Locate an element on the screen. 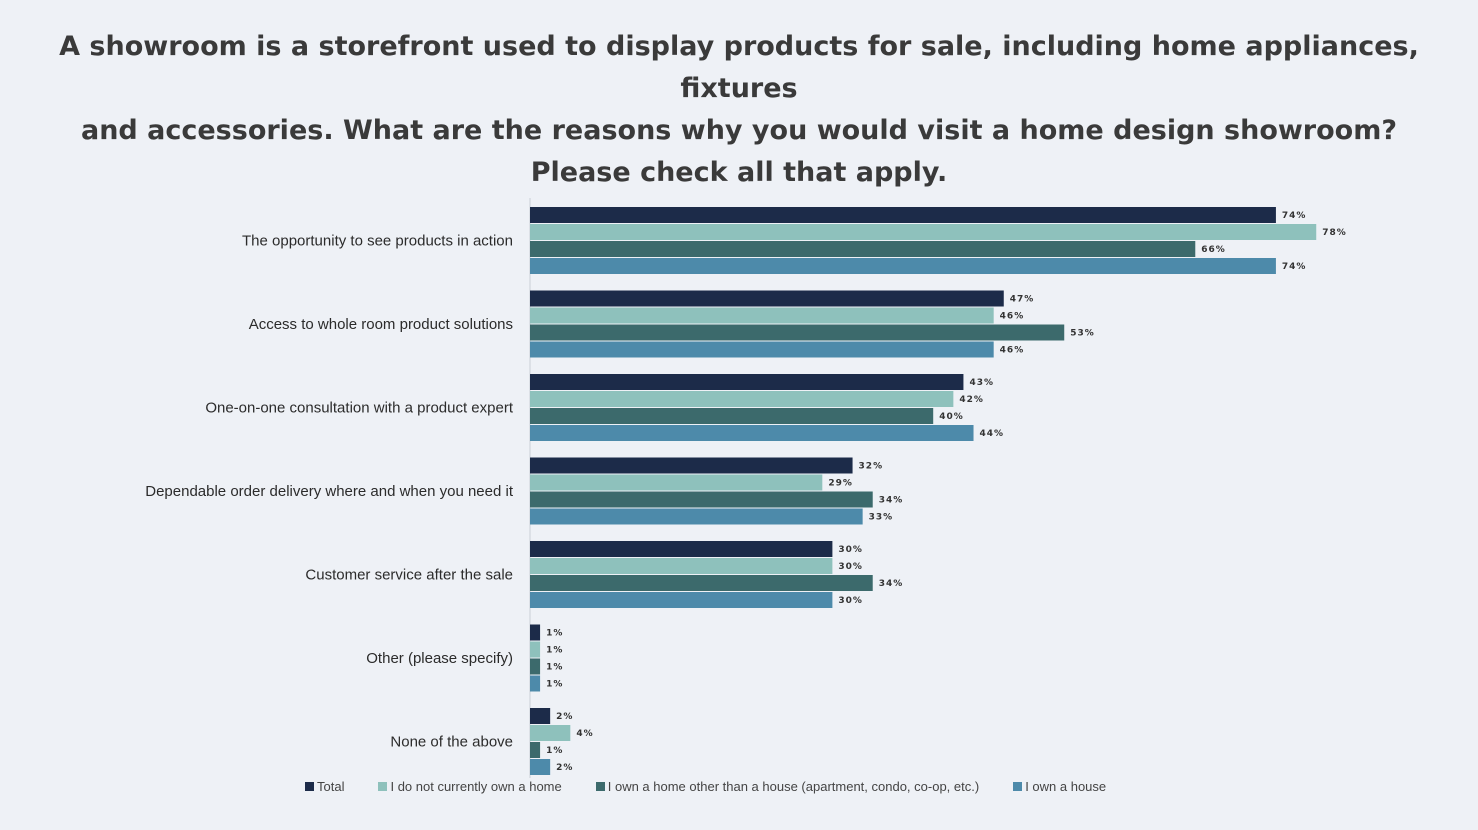  data-label: 43% is located at coordinates (981, 383).